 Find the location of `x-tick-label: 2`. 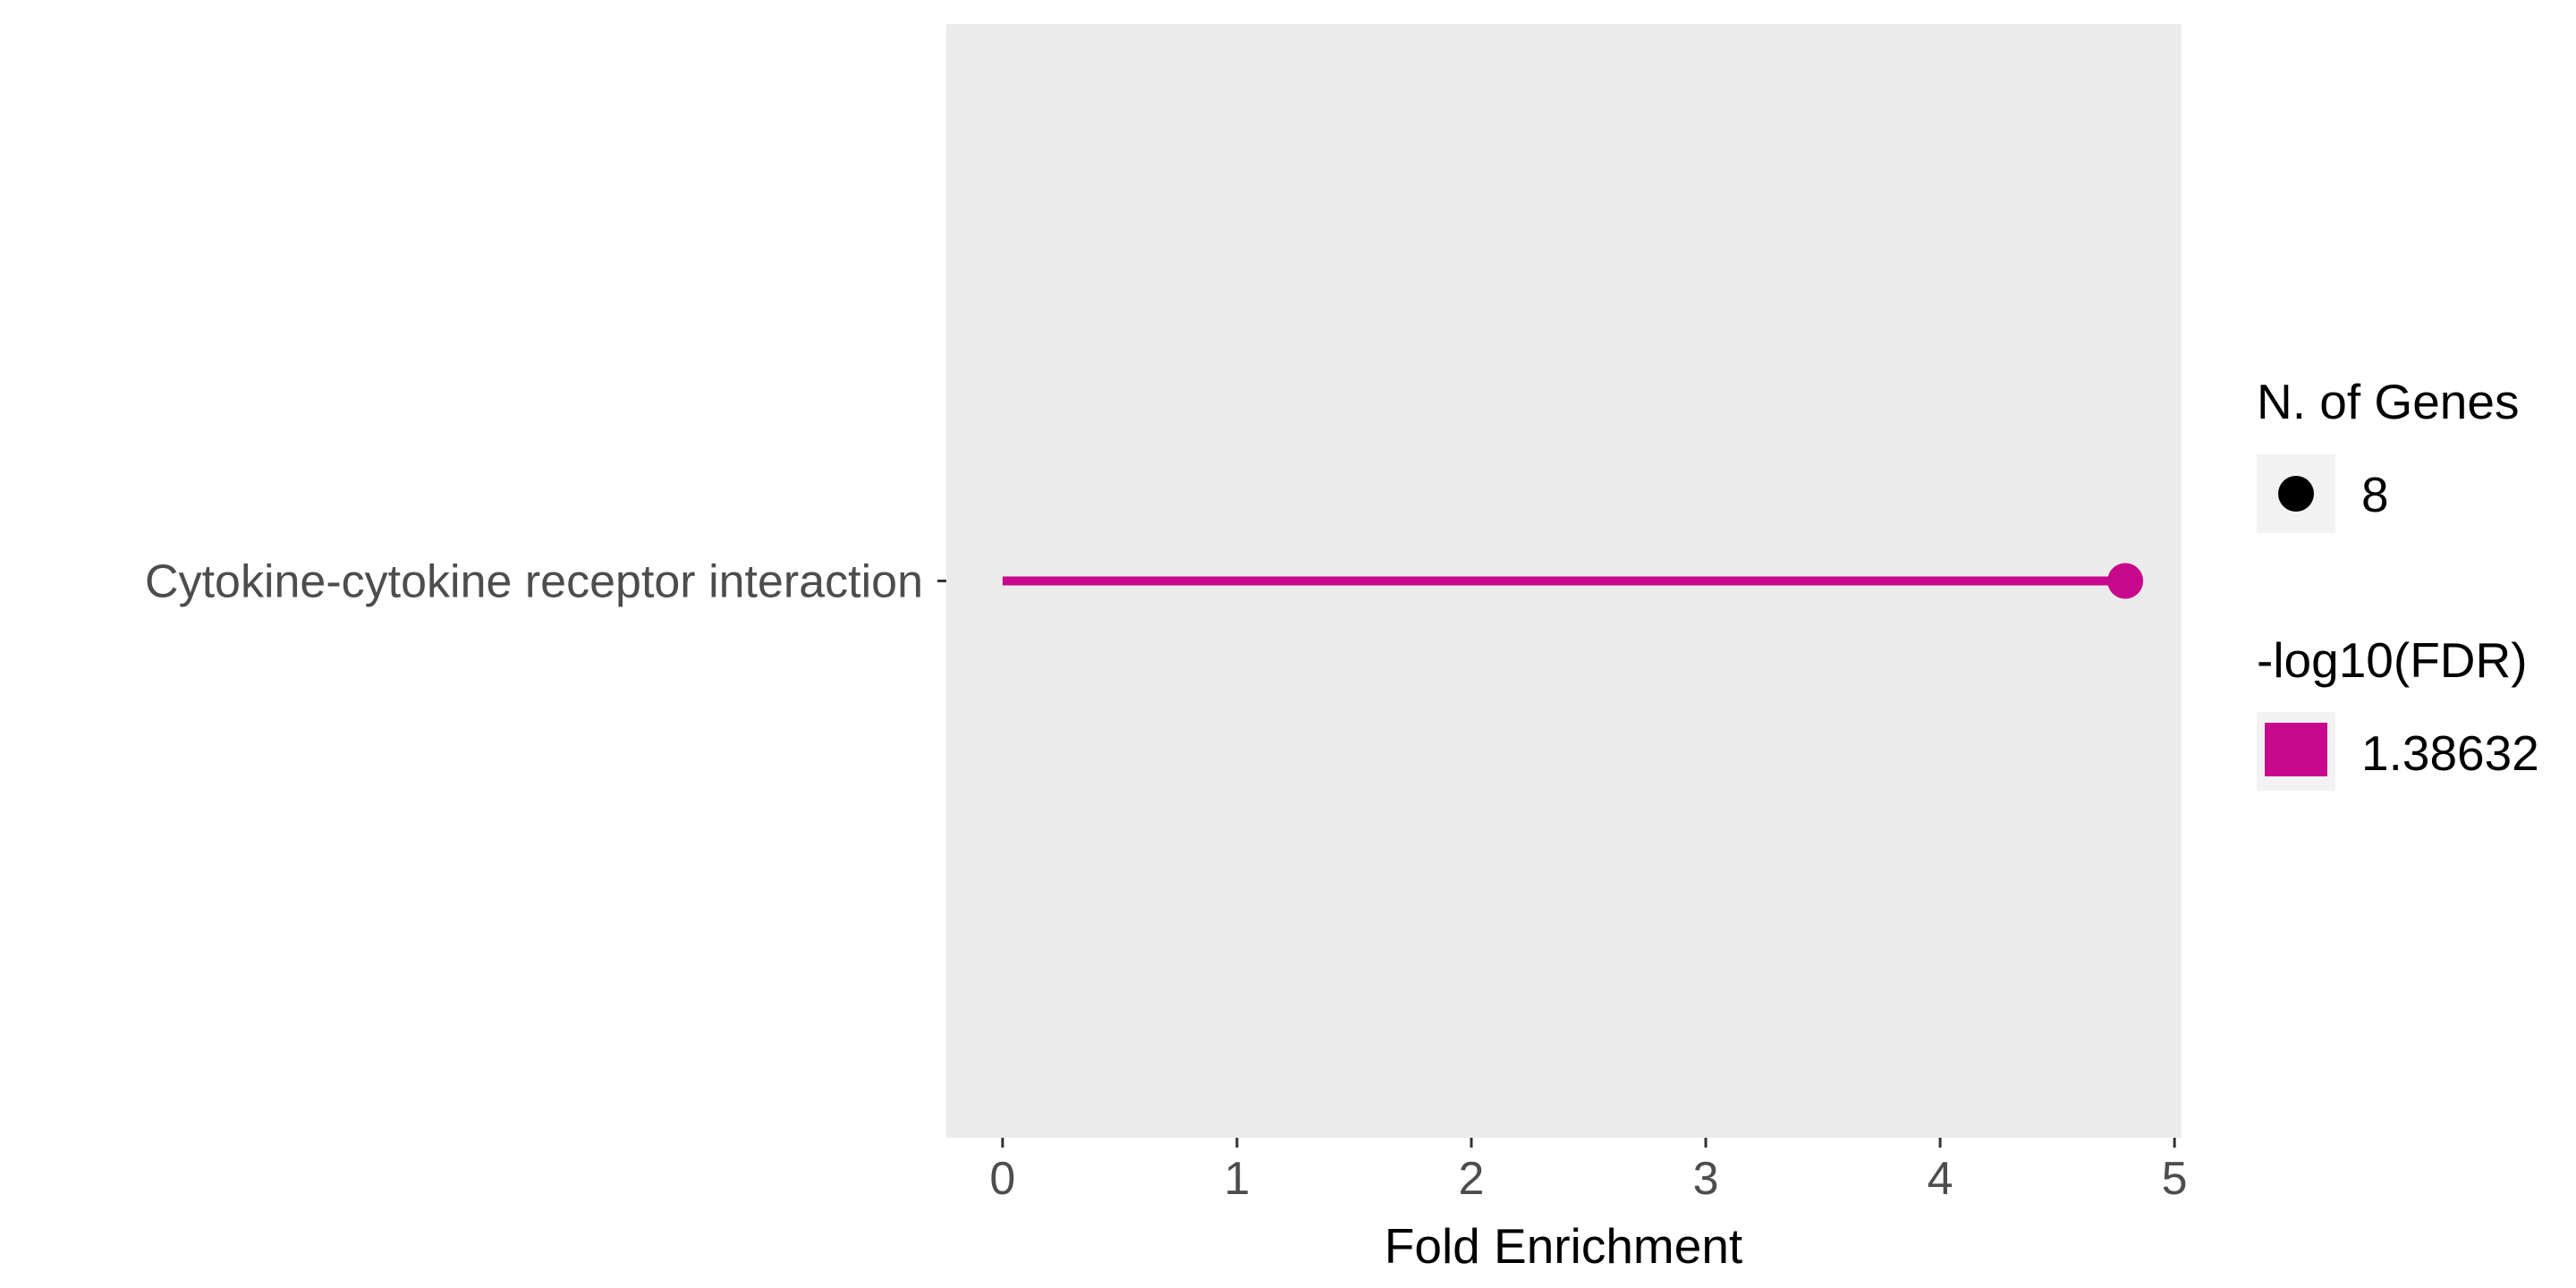

x-tick-label: 2 is located at coordinates (1472, 1179).